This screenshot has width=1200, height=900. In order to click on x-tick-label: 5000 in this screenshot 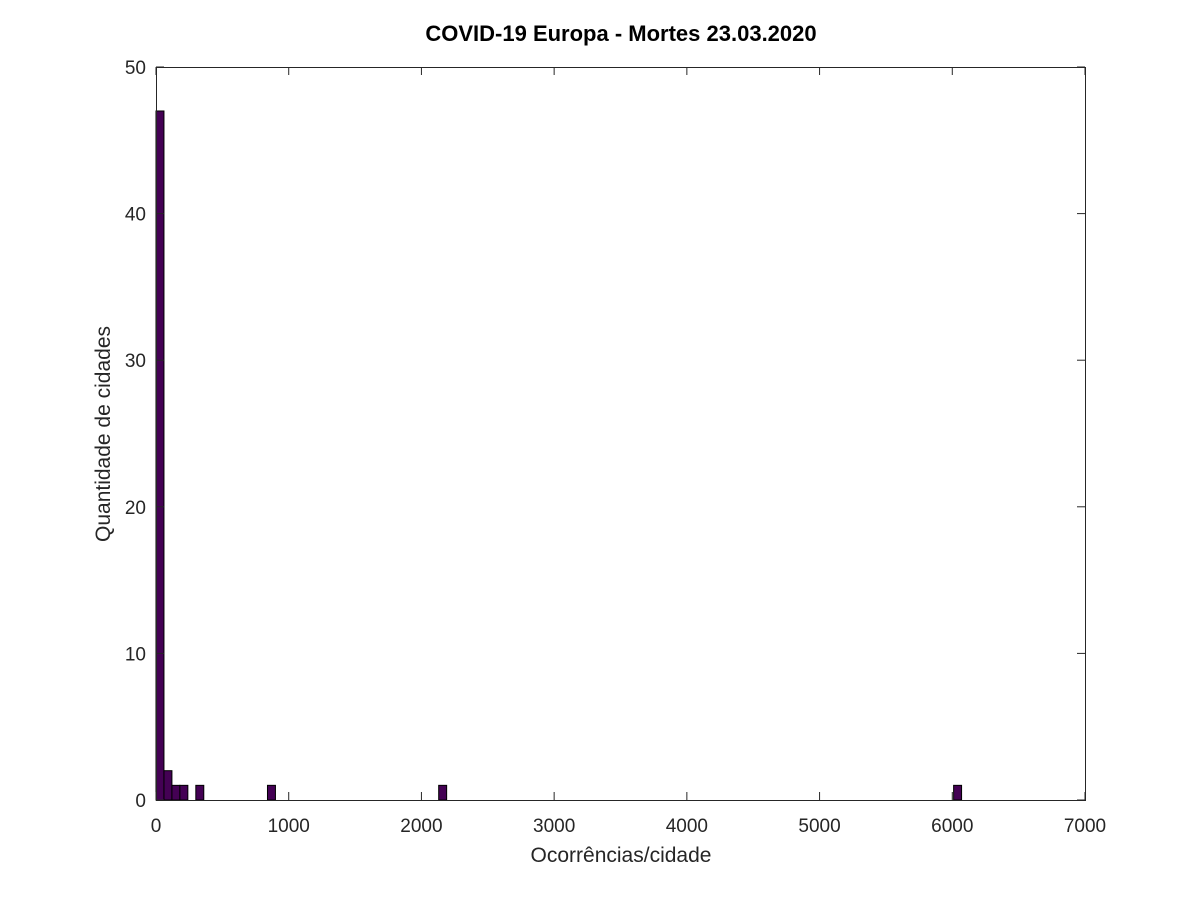, I will do `click(819, 826)`.